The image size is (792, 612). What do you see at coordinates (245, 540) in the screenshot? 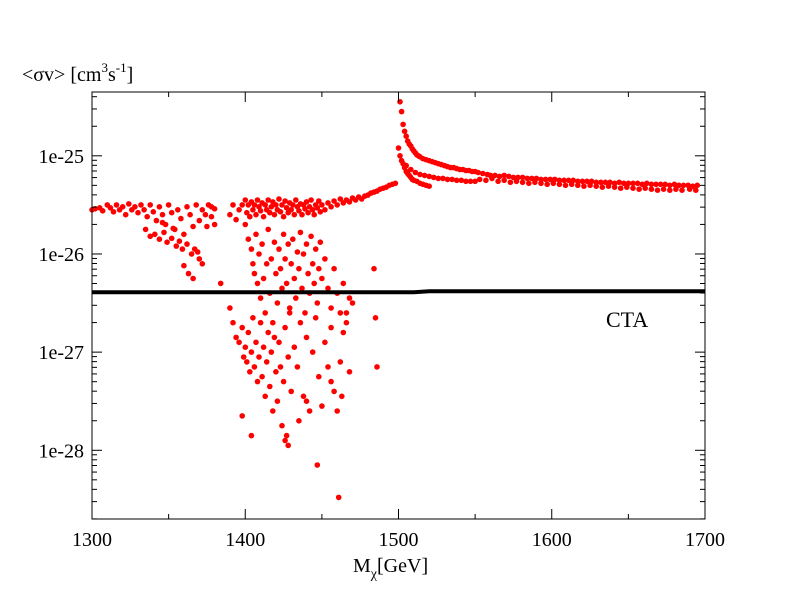
I see `x-tick-label: 1400` at bounding box center [245, 540].